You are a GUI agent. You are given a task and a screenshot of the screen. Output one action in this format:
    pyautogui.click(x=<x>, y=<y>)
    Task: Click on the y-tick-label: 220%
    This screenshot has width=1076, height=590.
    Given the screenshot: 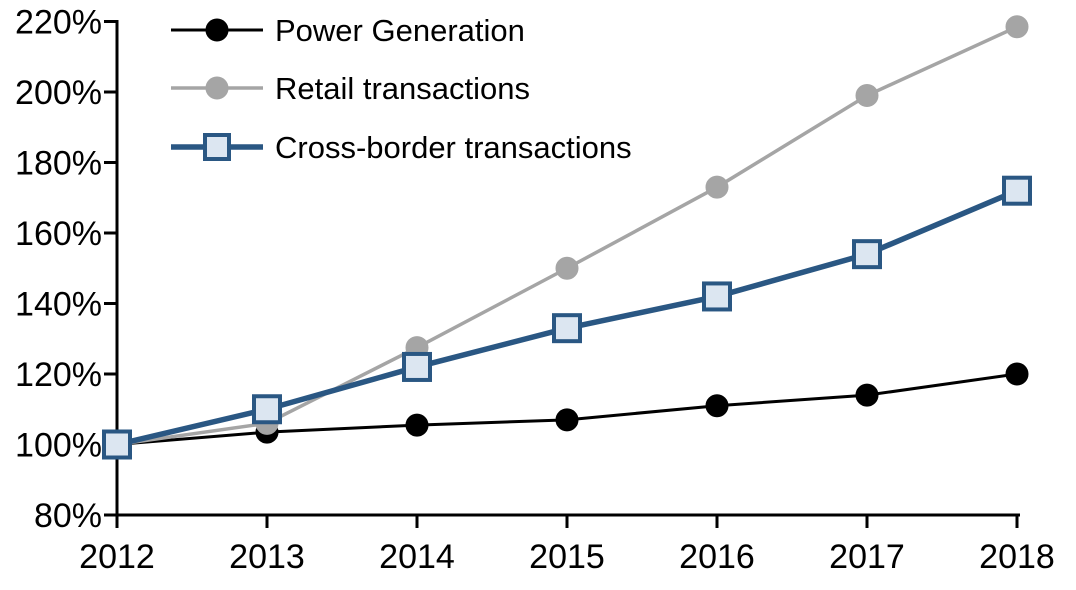 What is the action you would take?
    pyautogui.click(x=58, y=23)
    